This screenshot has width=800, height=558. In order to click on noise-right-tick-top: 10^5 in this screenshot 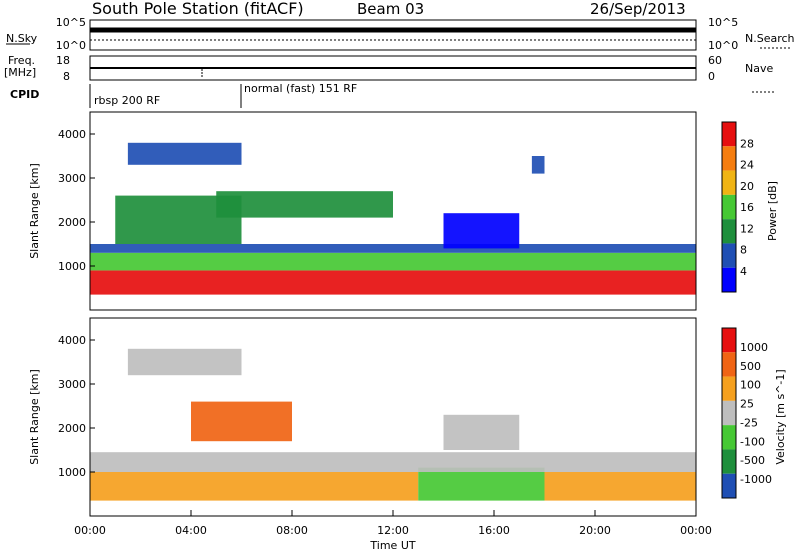, I will do `click(723, 22)`.